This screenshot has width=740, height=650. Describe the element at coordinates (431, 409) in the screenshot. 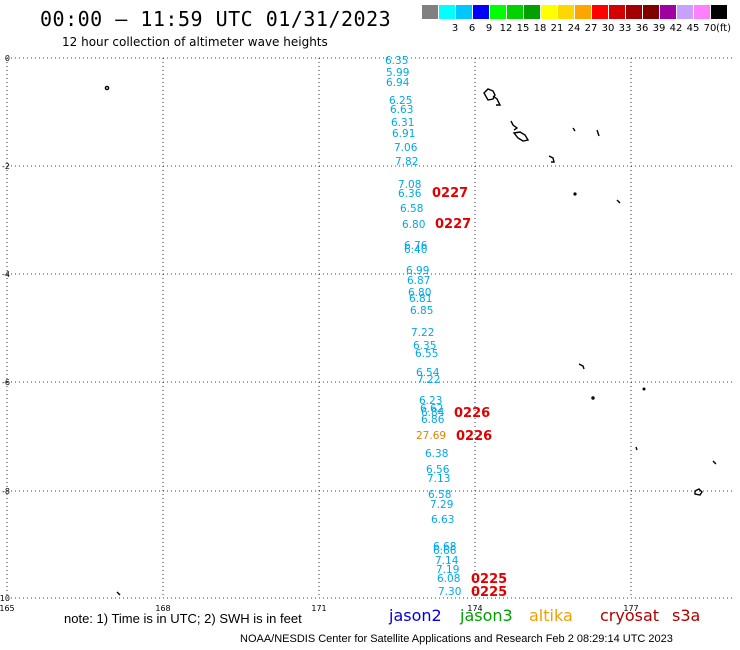

I see `wave-height-label: 6.62` at that location.